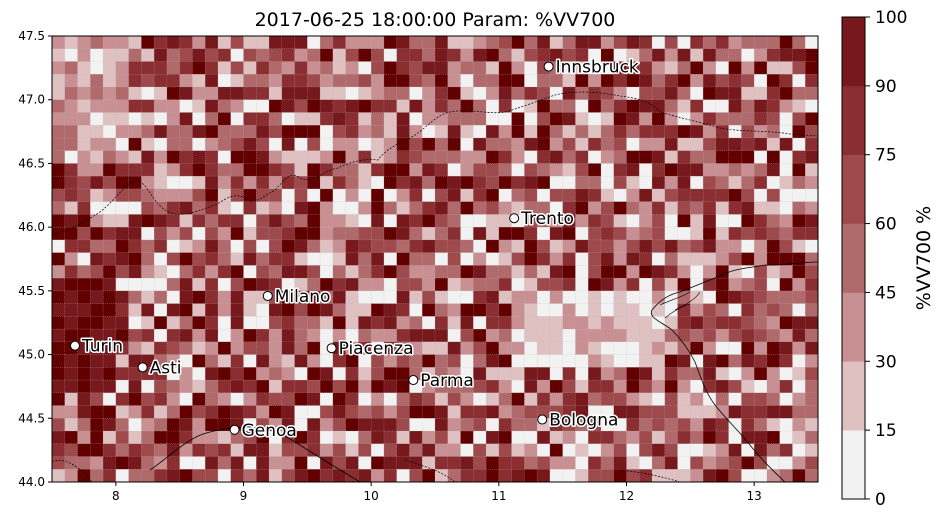  What do you see at coordinates (269, 431) in the screenshot?
I see `city-label: Genoa` at bounding box center [269, 431].